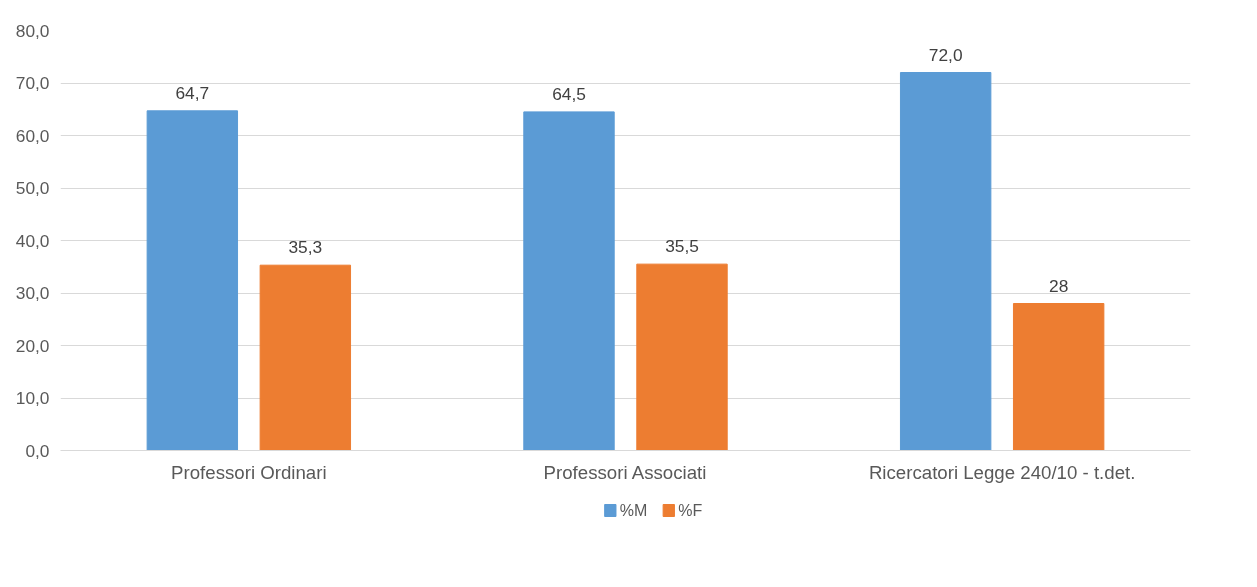 The width and height of the screenshot is (1257, 587). I want to click on legend-label: %F, so click(690, 510).